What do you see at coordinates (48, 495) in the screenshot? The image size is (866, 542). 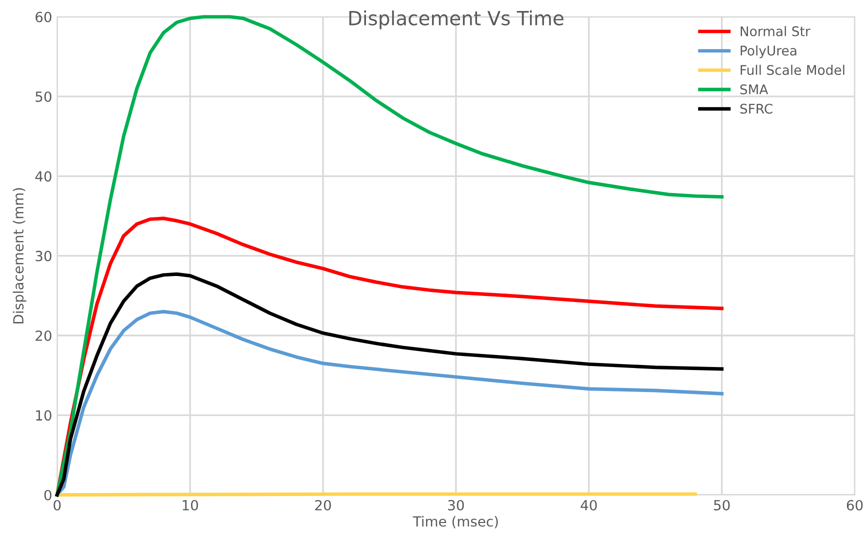 I see `y-tick-label: 0` at bounding box center [48, 495].